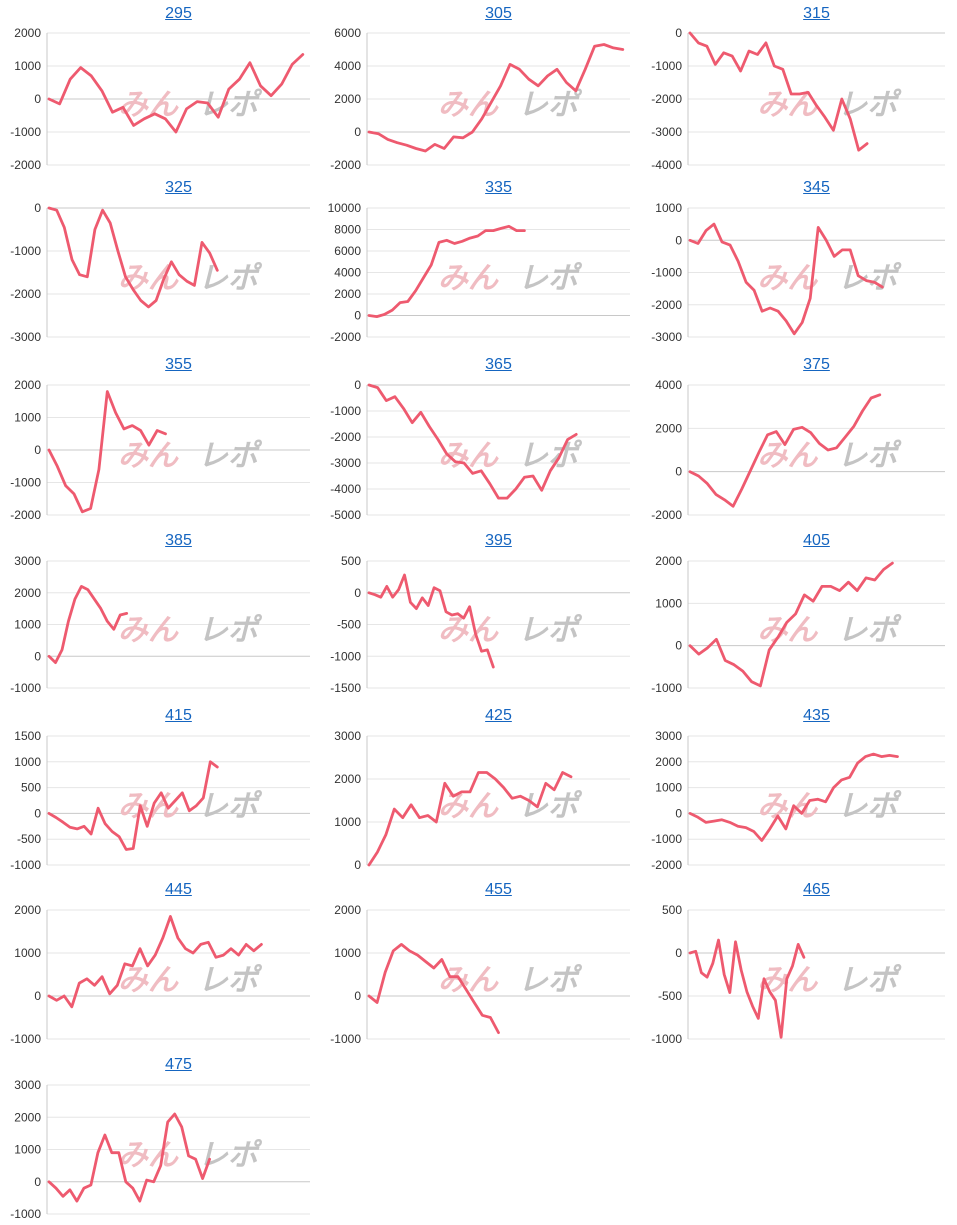  I want to click on chart-title-link: 475, so click(178, 1064).